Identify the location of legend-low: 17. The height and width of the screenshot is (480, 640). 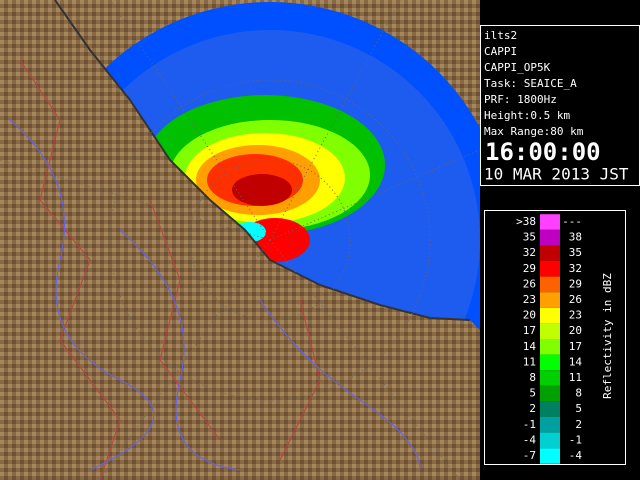
(529, 330).